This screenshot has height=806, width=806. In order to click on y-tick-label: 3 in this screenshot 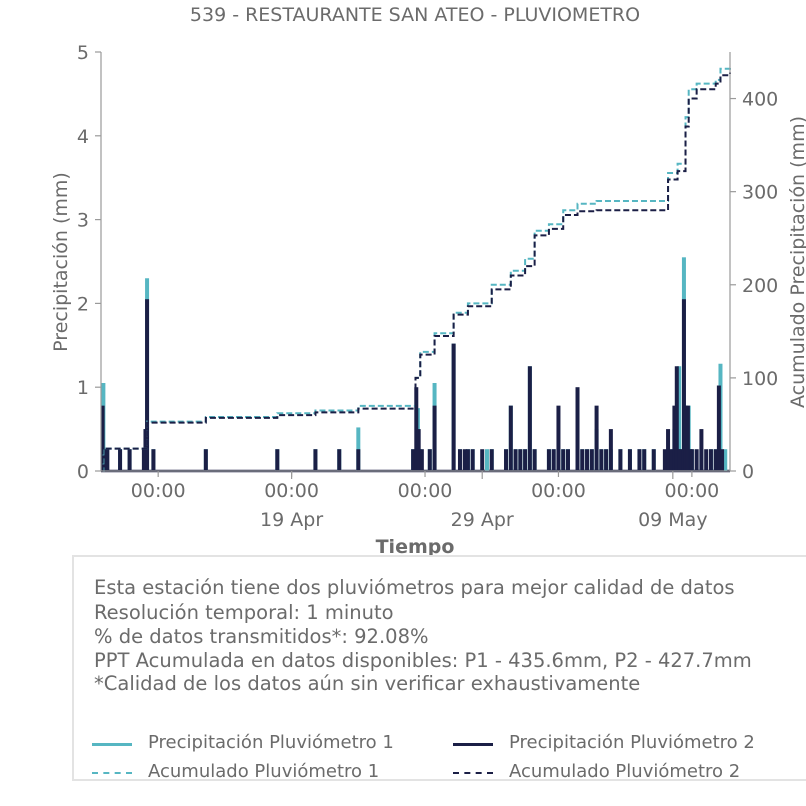, I will do `click(83, 221)`.